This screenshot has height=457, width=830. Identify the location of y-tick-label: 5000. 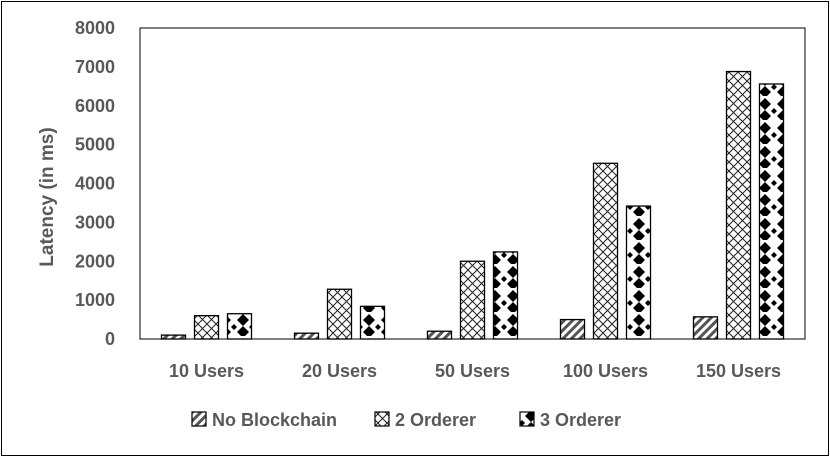
(95, 145).